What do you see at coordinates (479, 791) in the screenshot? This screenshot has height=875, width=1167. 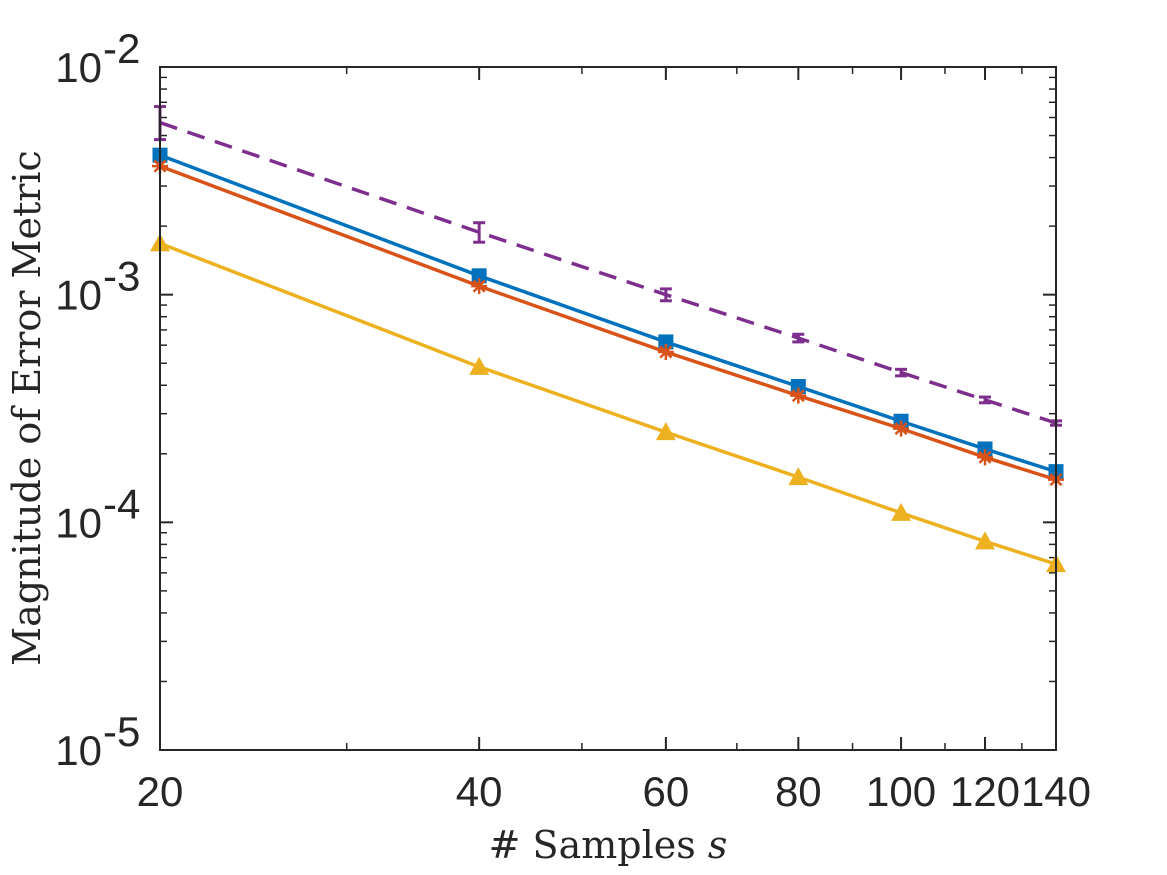 I see `x-tick-label: 40` at bounding box center [479, 791].